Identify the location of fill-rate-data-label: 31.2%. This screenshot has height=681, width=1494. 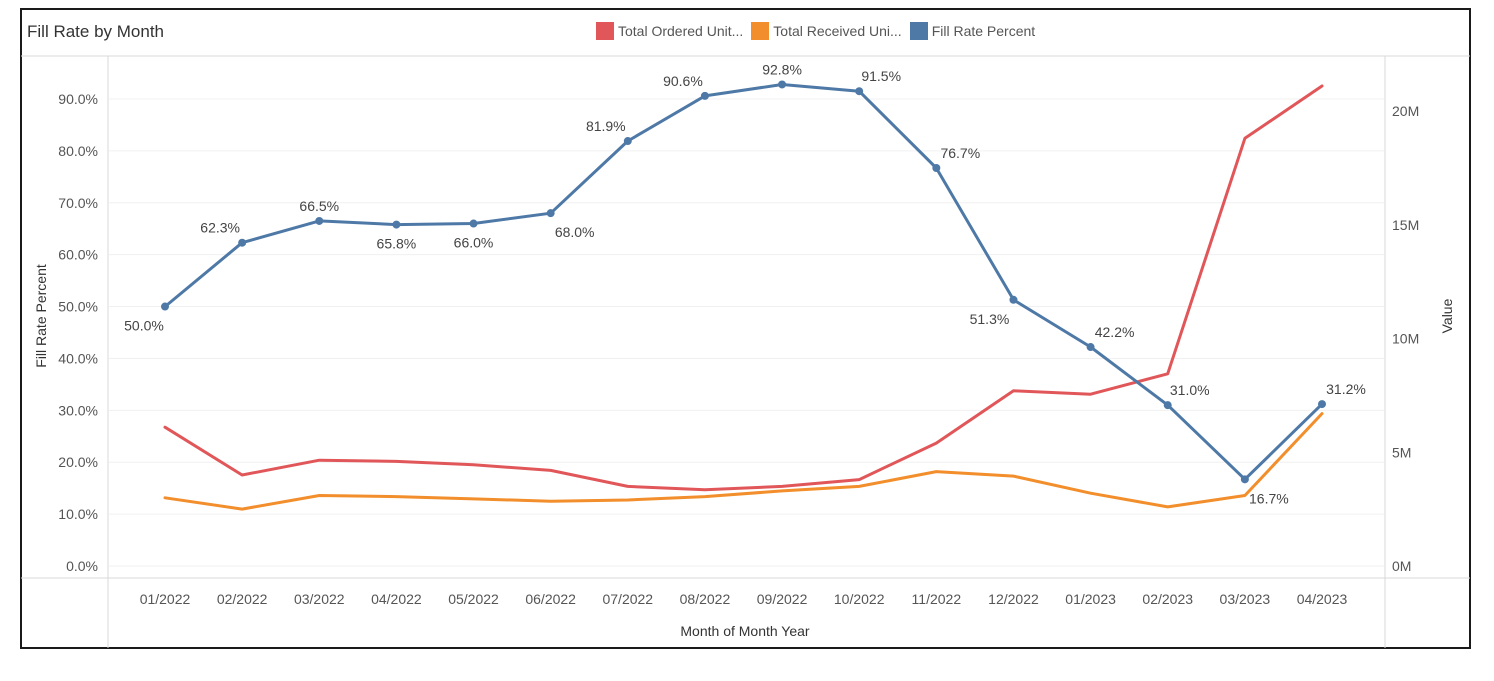
(1346, 389).